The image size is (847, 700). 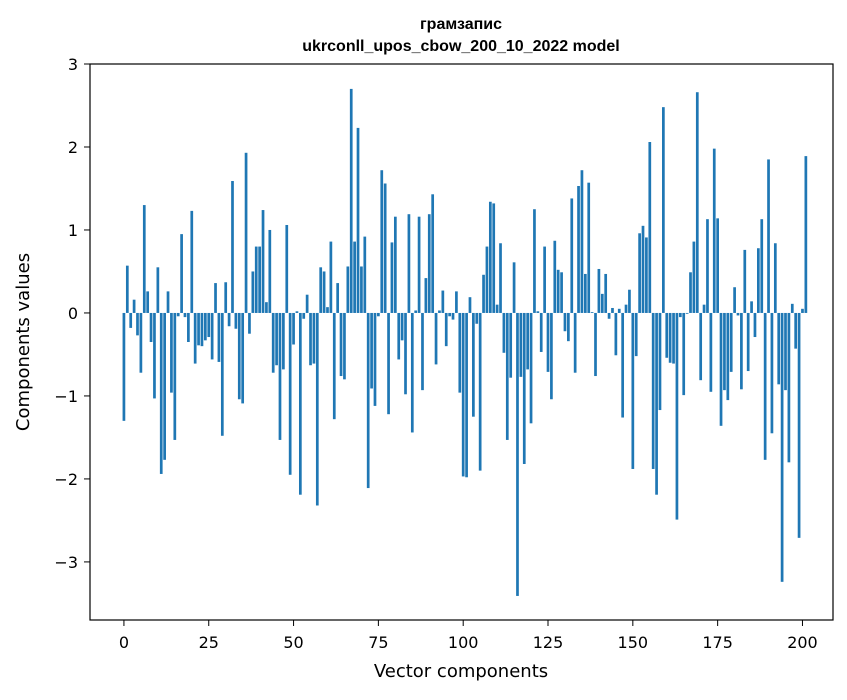 I want to click on y-tick-label: −2, so click(x=66, y=479).